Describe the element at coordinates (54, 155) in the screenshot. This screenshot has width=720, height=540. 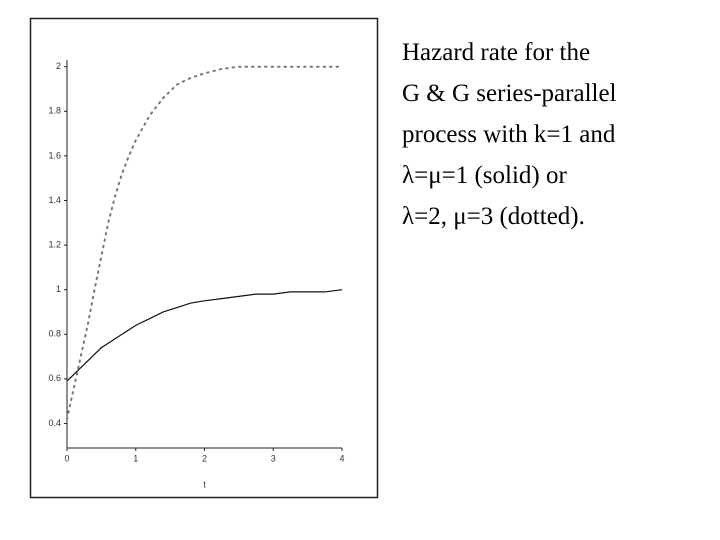
I see `y-tick-label: 1.6` at that location.